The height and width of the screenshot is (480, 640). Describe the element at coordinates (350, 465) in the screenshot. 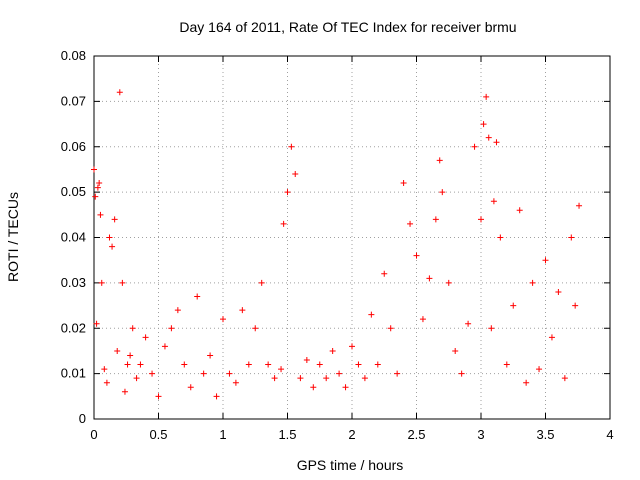

I see `x-axis-label: GPS time / hours` at that location.